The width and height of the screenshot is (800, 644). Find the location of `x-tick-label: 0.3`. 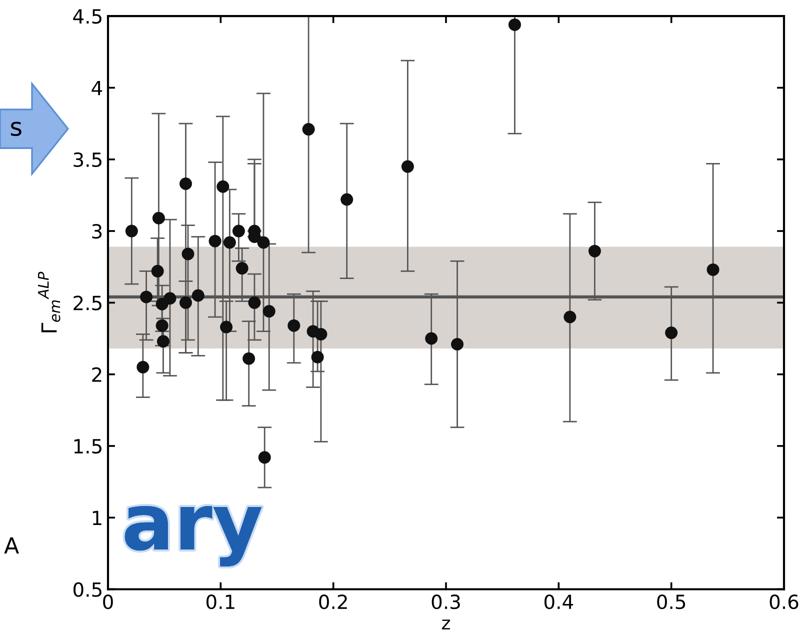

x-tick-label: 0.3 is located at coordinates (446, 602).